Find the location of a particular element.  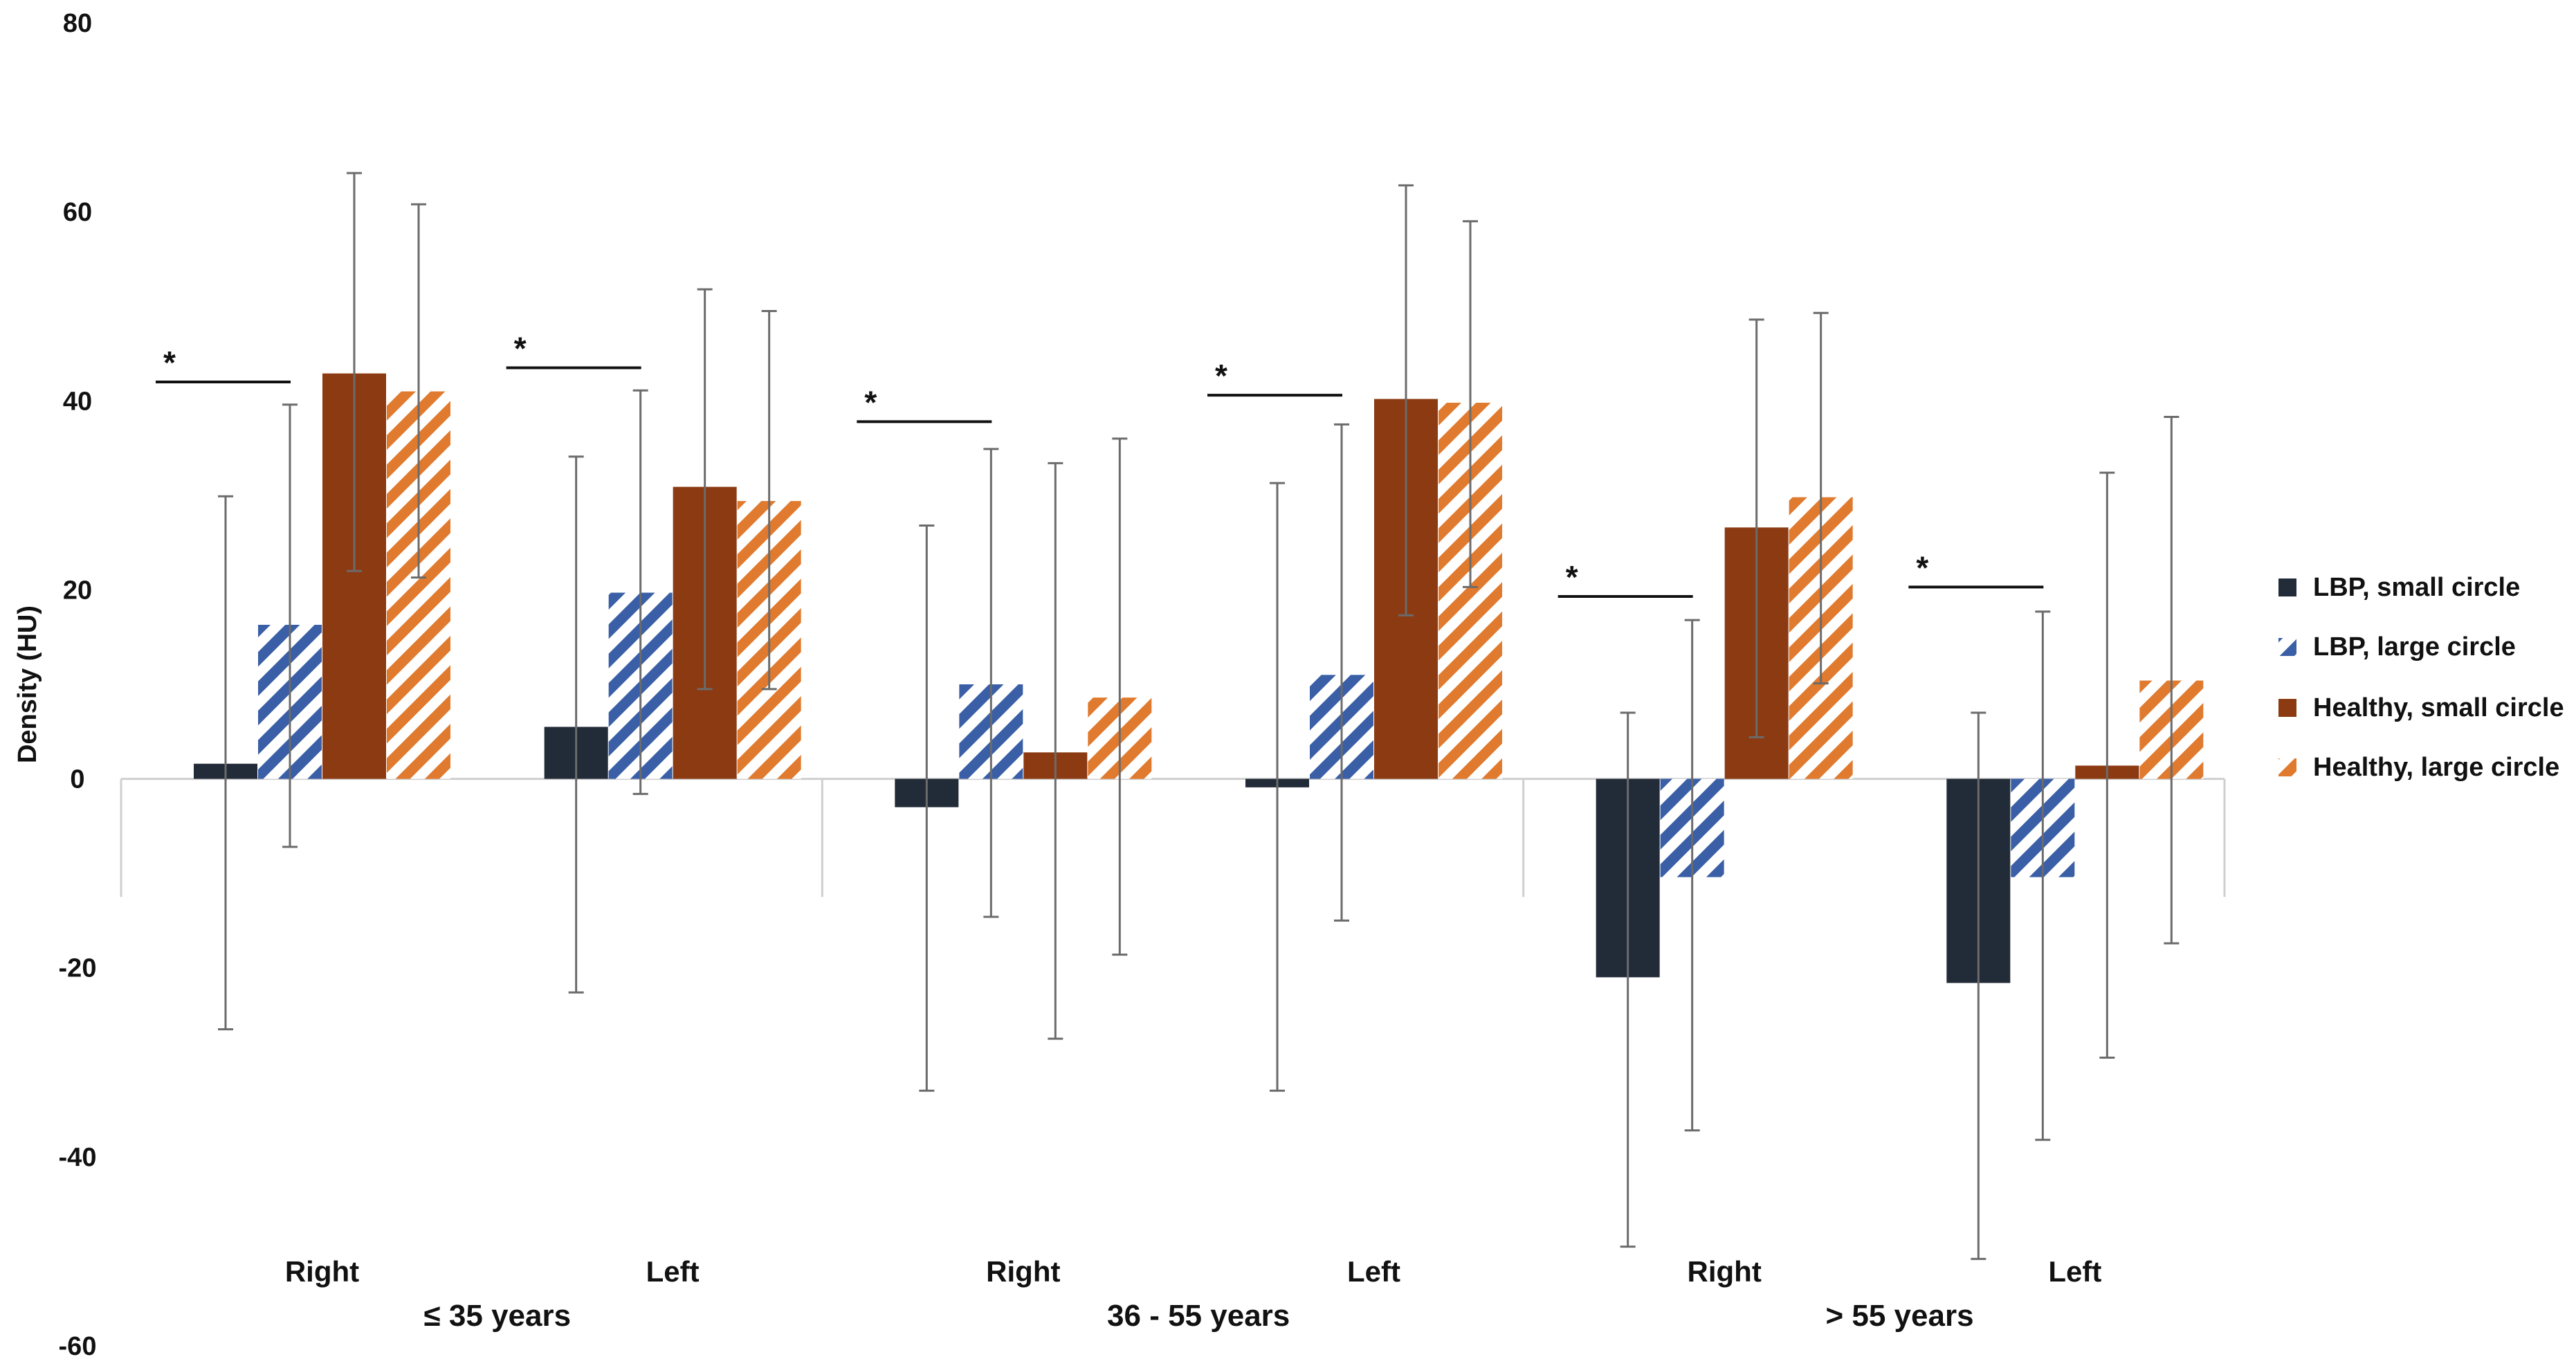

legend-label: LBP, small circle is located at coordinates (2417, 587).